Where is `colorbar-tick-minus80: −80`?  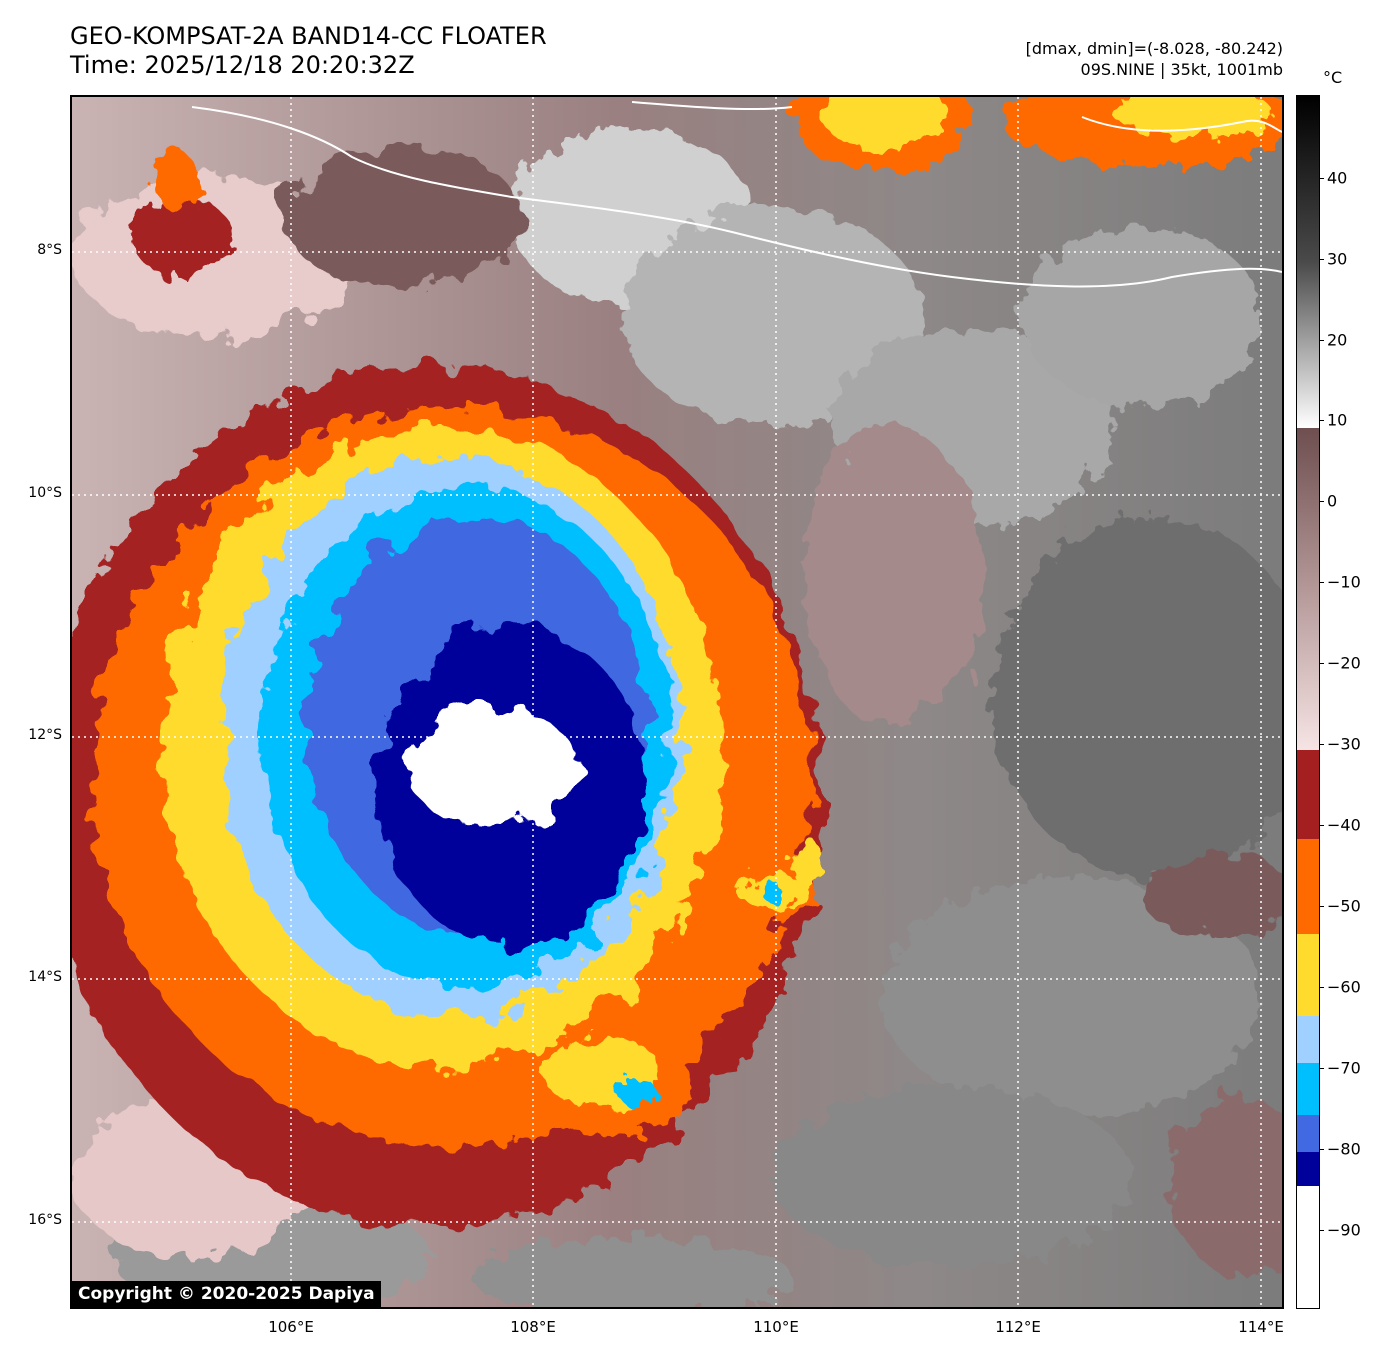 colorbar-tick-minus80: −80 is located at coordinates (1344, 1149).